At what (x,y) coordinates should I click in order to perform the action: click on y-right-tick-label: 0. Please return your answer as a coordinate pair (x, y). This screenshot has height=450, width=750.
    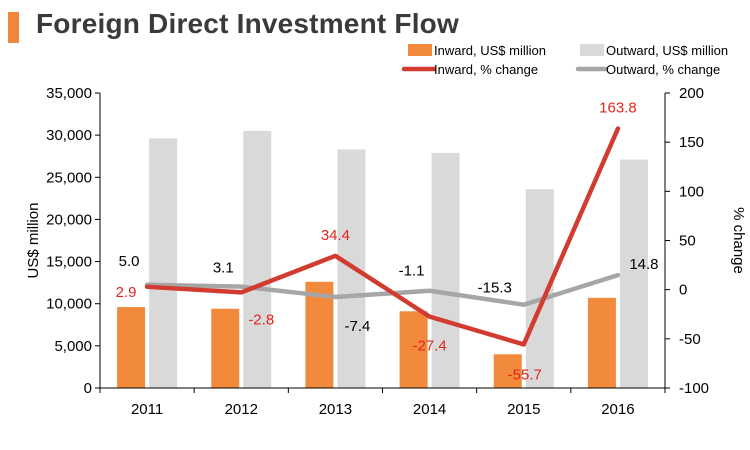
    Looking at the image, I should click on (683, 290).